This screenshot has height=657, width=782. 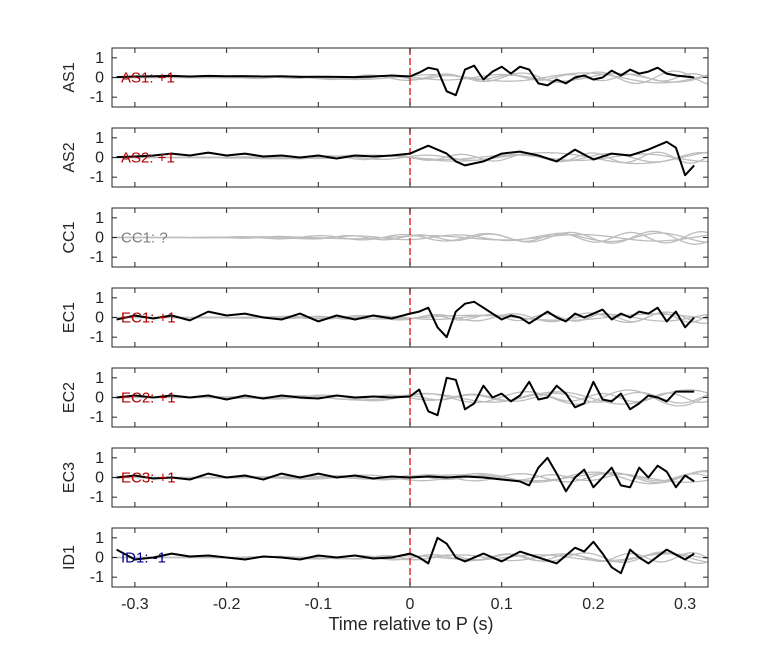 What do you see at coordinates (593, 604) in the screenshot?
I see `x-tick-label: 0.2` at bounding box center [593, 604].